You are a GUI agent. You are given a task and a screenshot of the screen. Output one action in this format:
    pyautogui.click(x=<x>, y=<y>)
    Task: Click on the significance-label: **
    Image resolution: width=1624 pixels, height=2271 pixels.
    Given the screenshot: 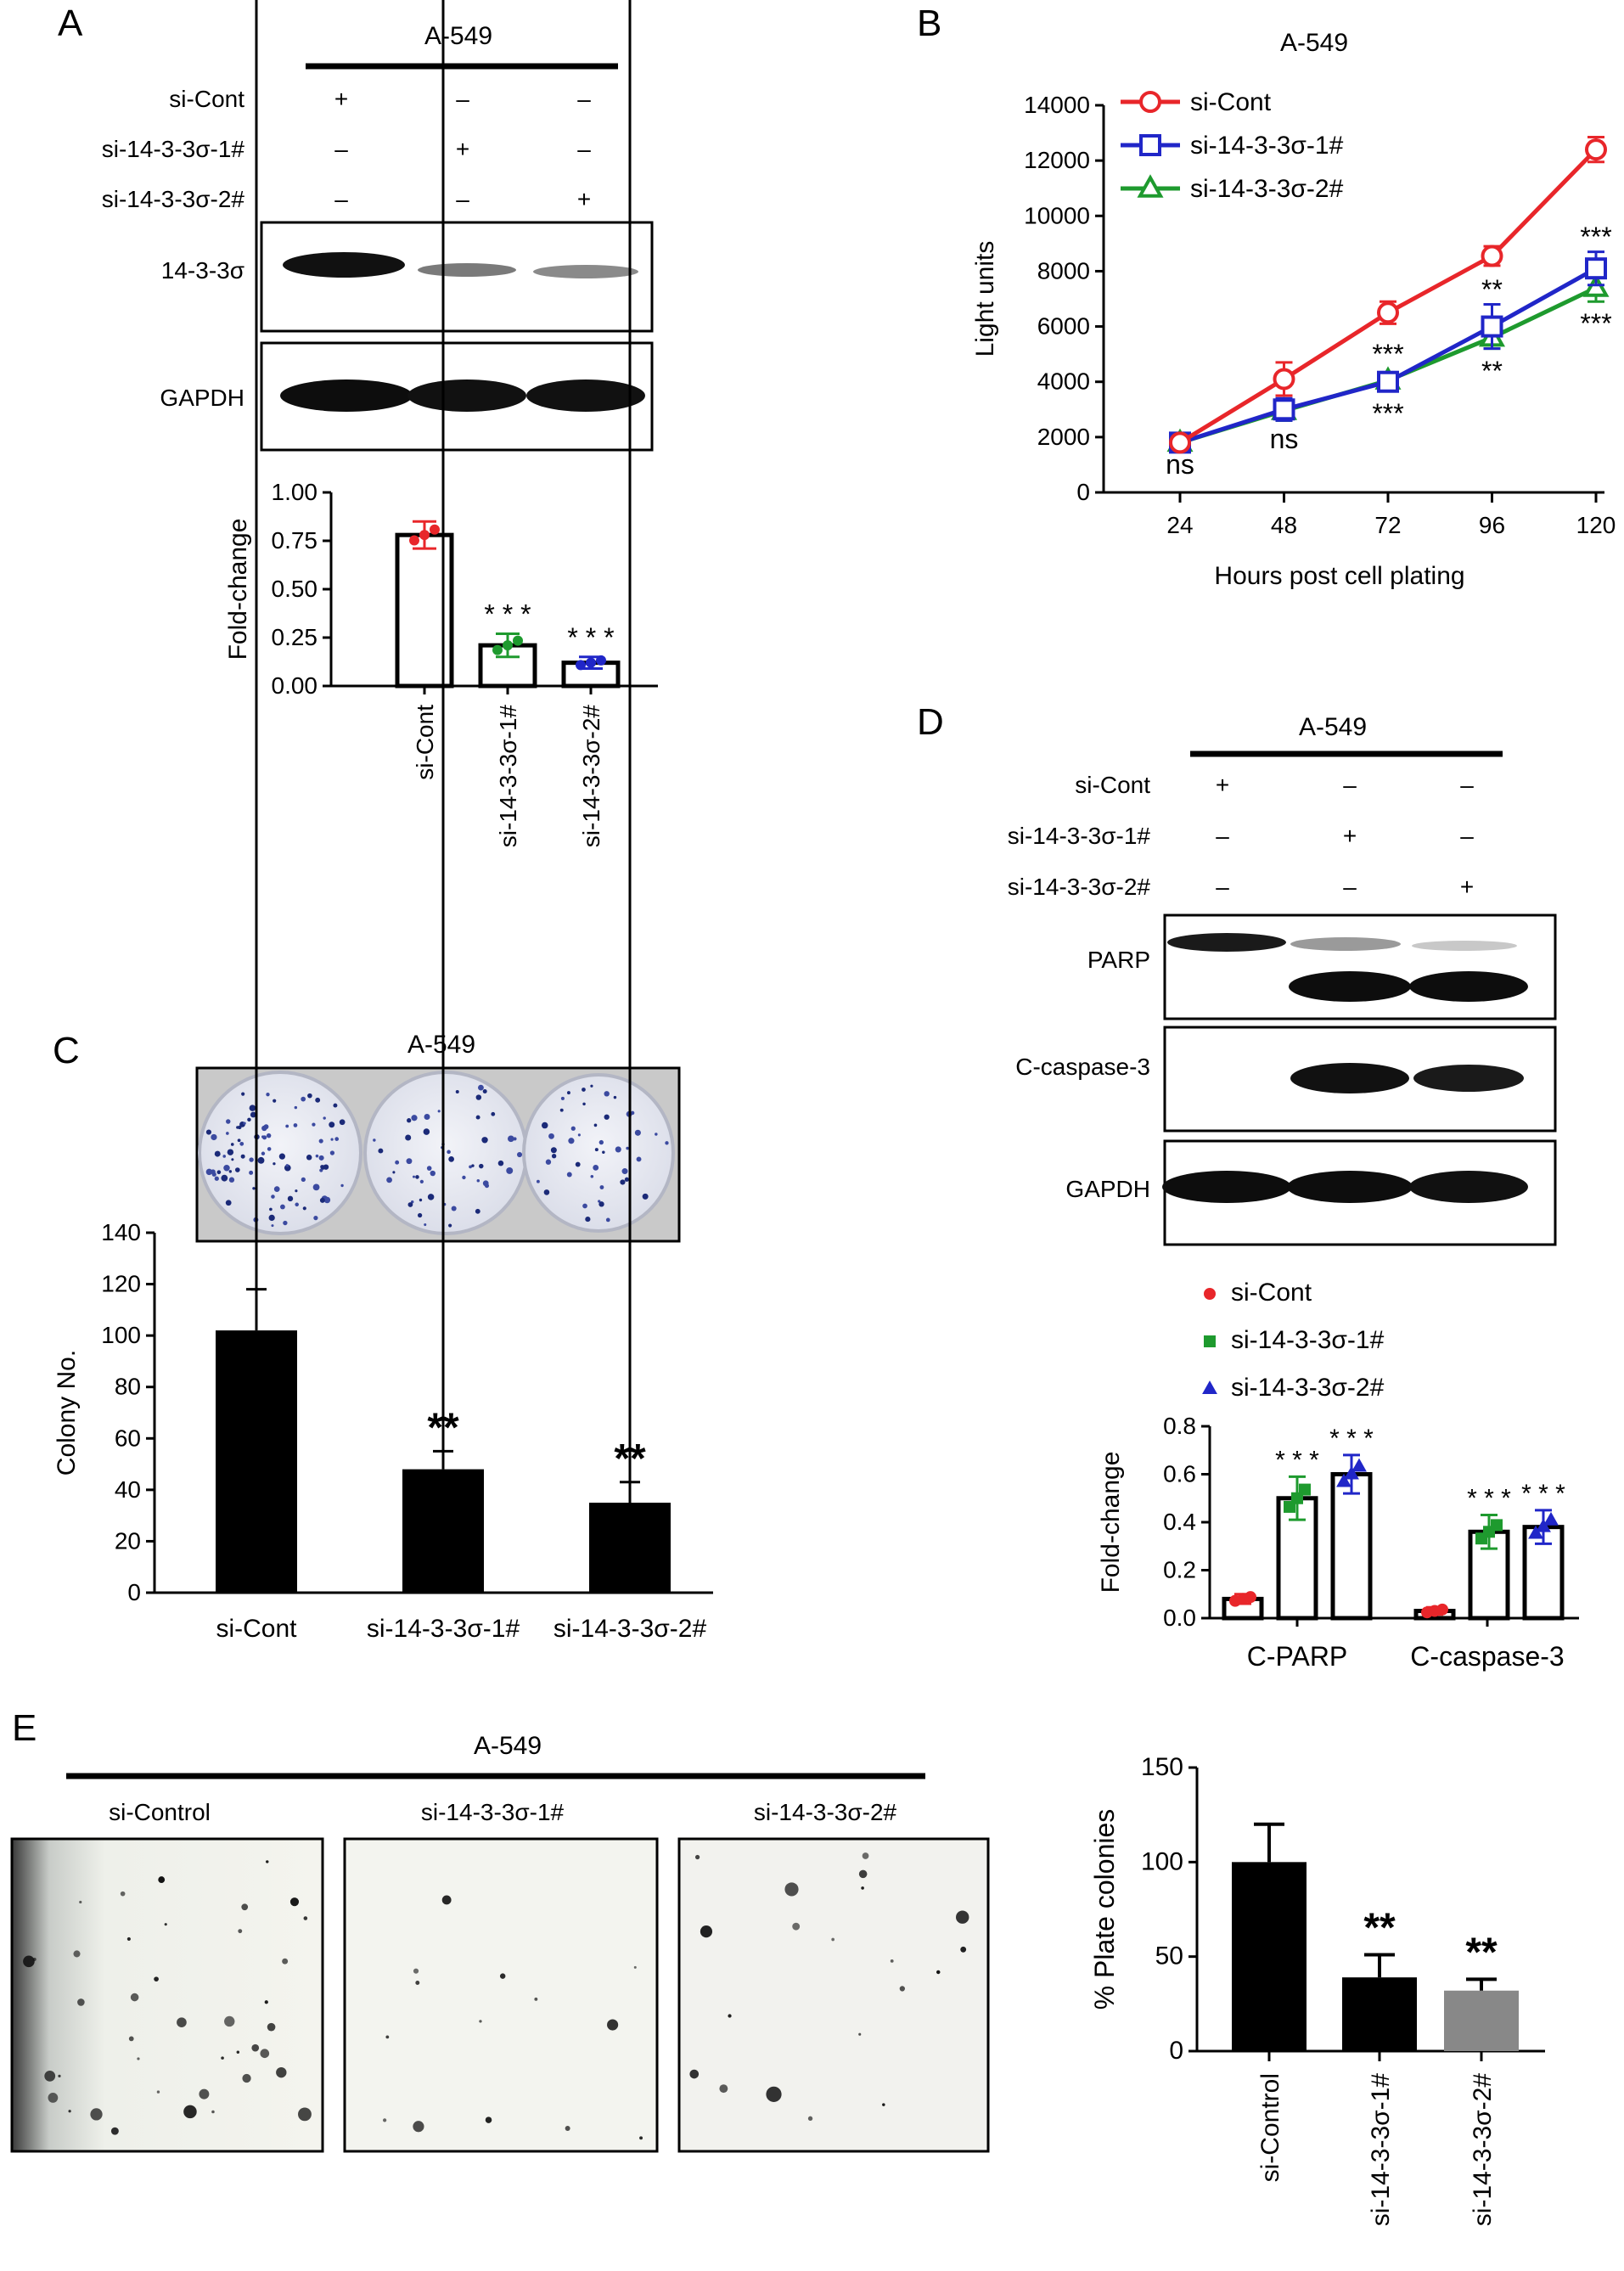 What is the action you would take?
    pyautogui.click(x=1492, y=289)
    